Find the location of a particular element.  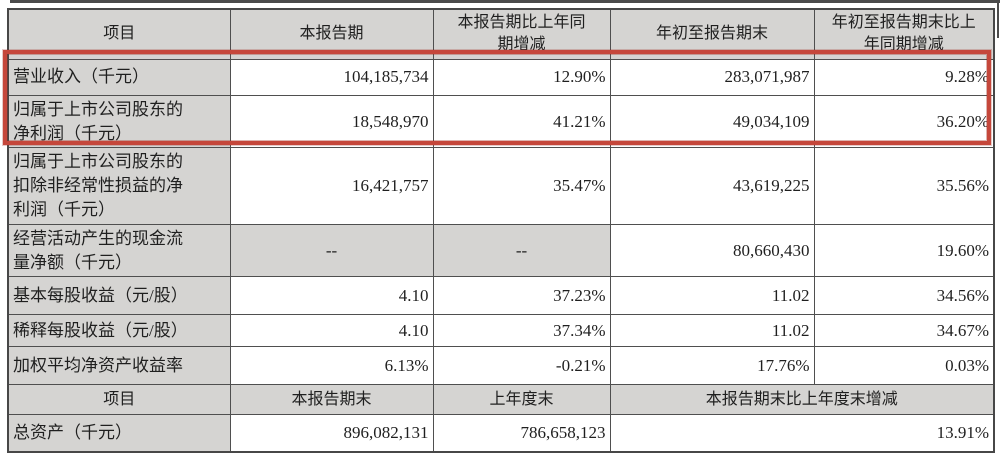

value-cell: 16,421,757 is located at coordinates (331, 186).